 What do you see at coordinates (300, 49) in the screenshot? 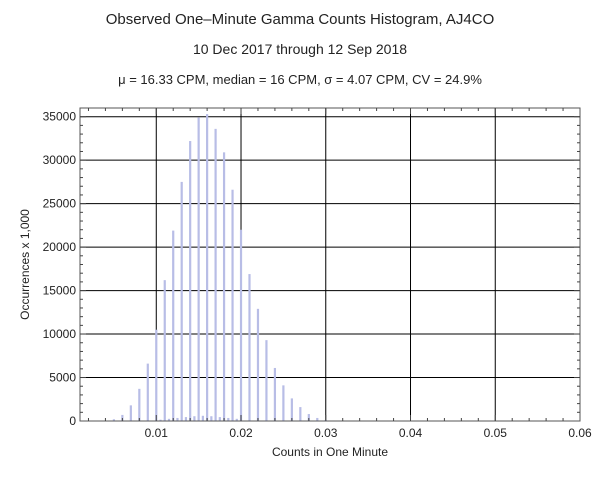
I see `chart-subtitle: 10 Dec 2017 through 12 Sep 2018` at bounding box center [300, 49].